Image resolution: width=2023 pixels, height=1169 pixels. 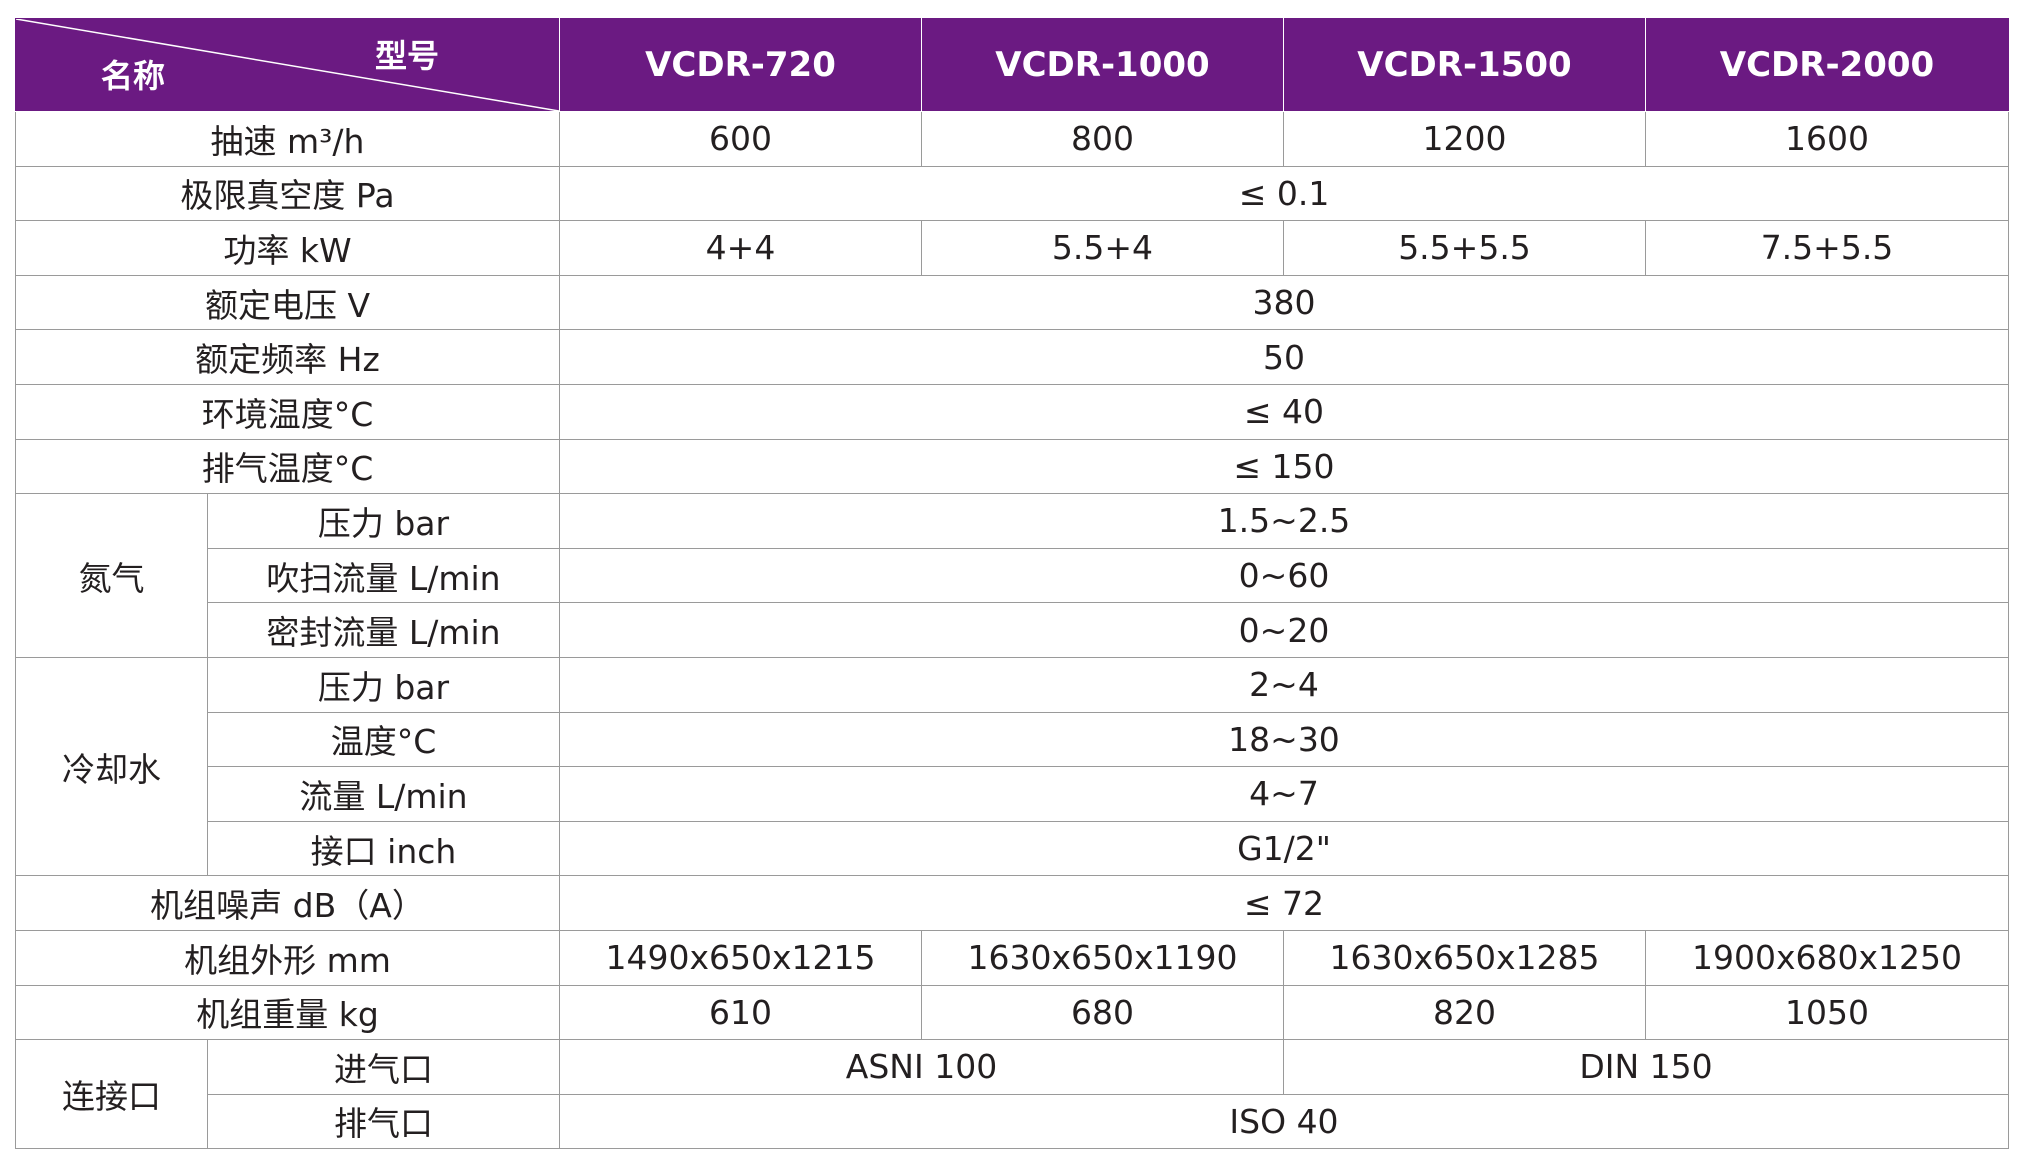 I want to click on diagonal-divider, so click(x=287, y=65).